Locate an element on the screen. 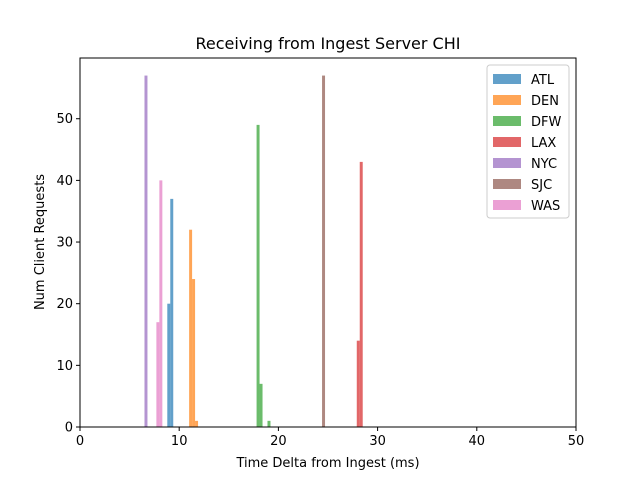  x-tick-label: 0 is located at coordinates (80, 441).